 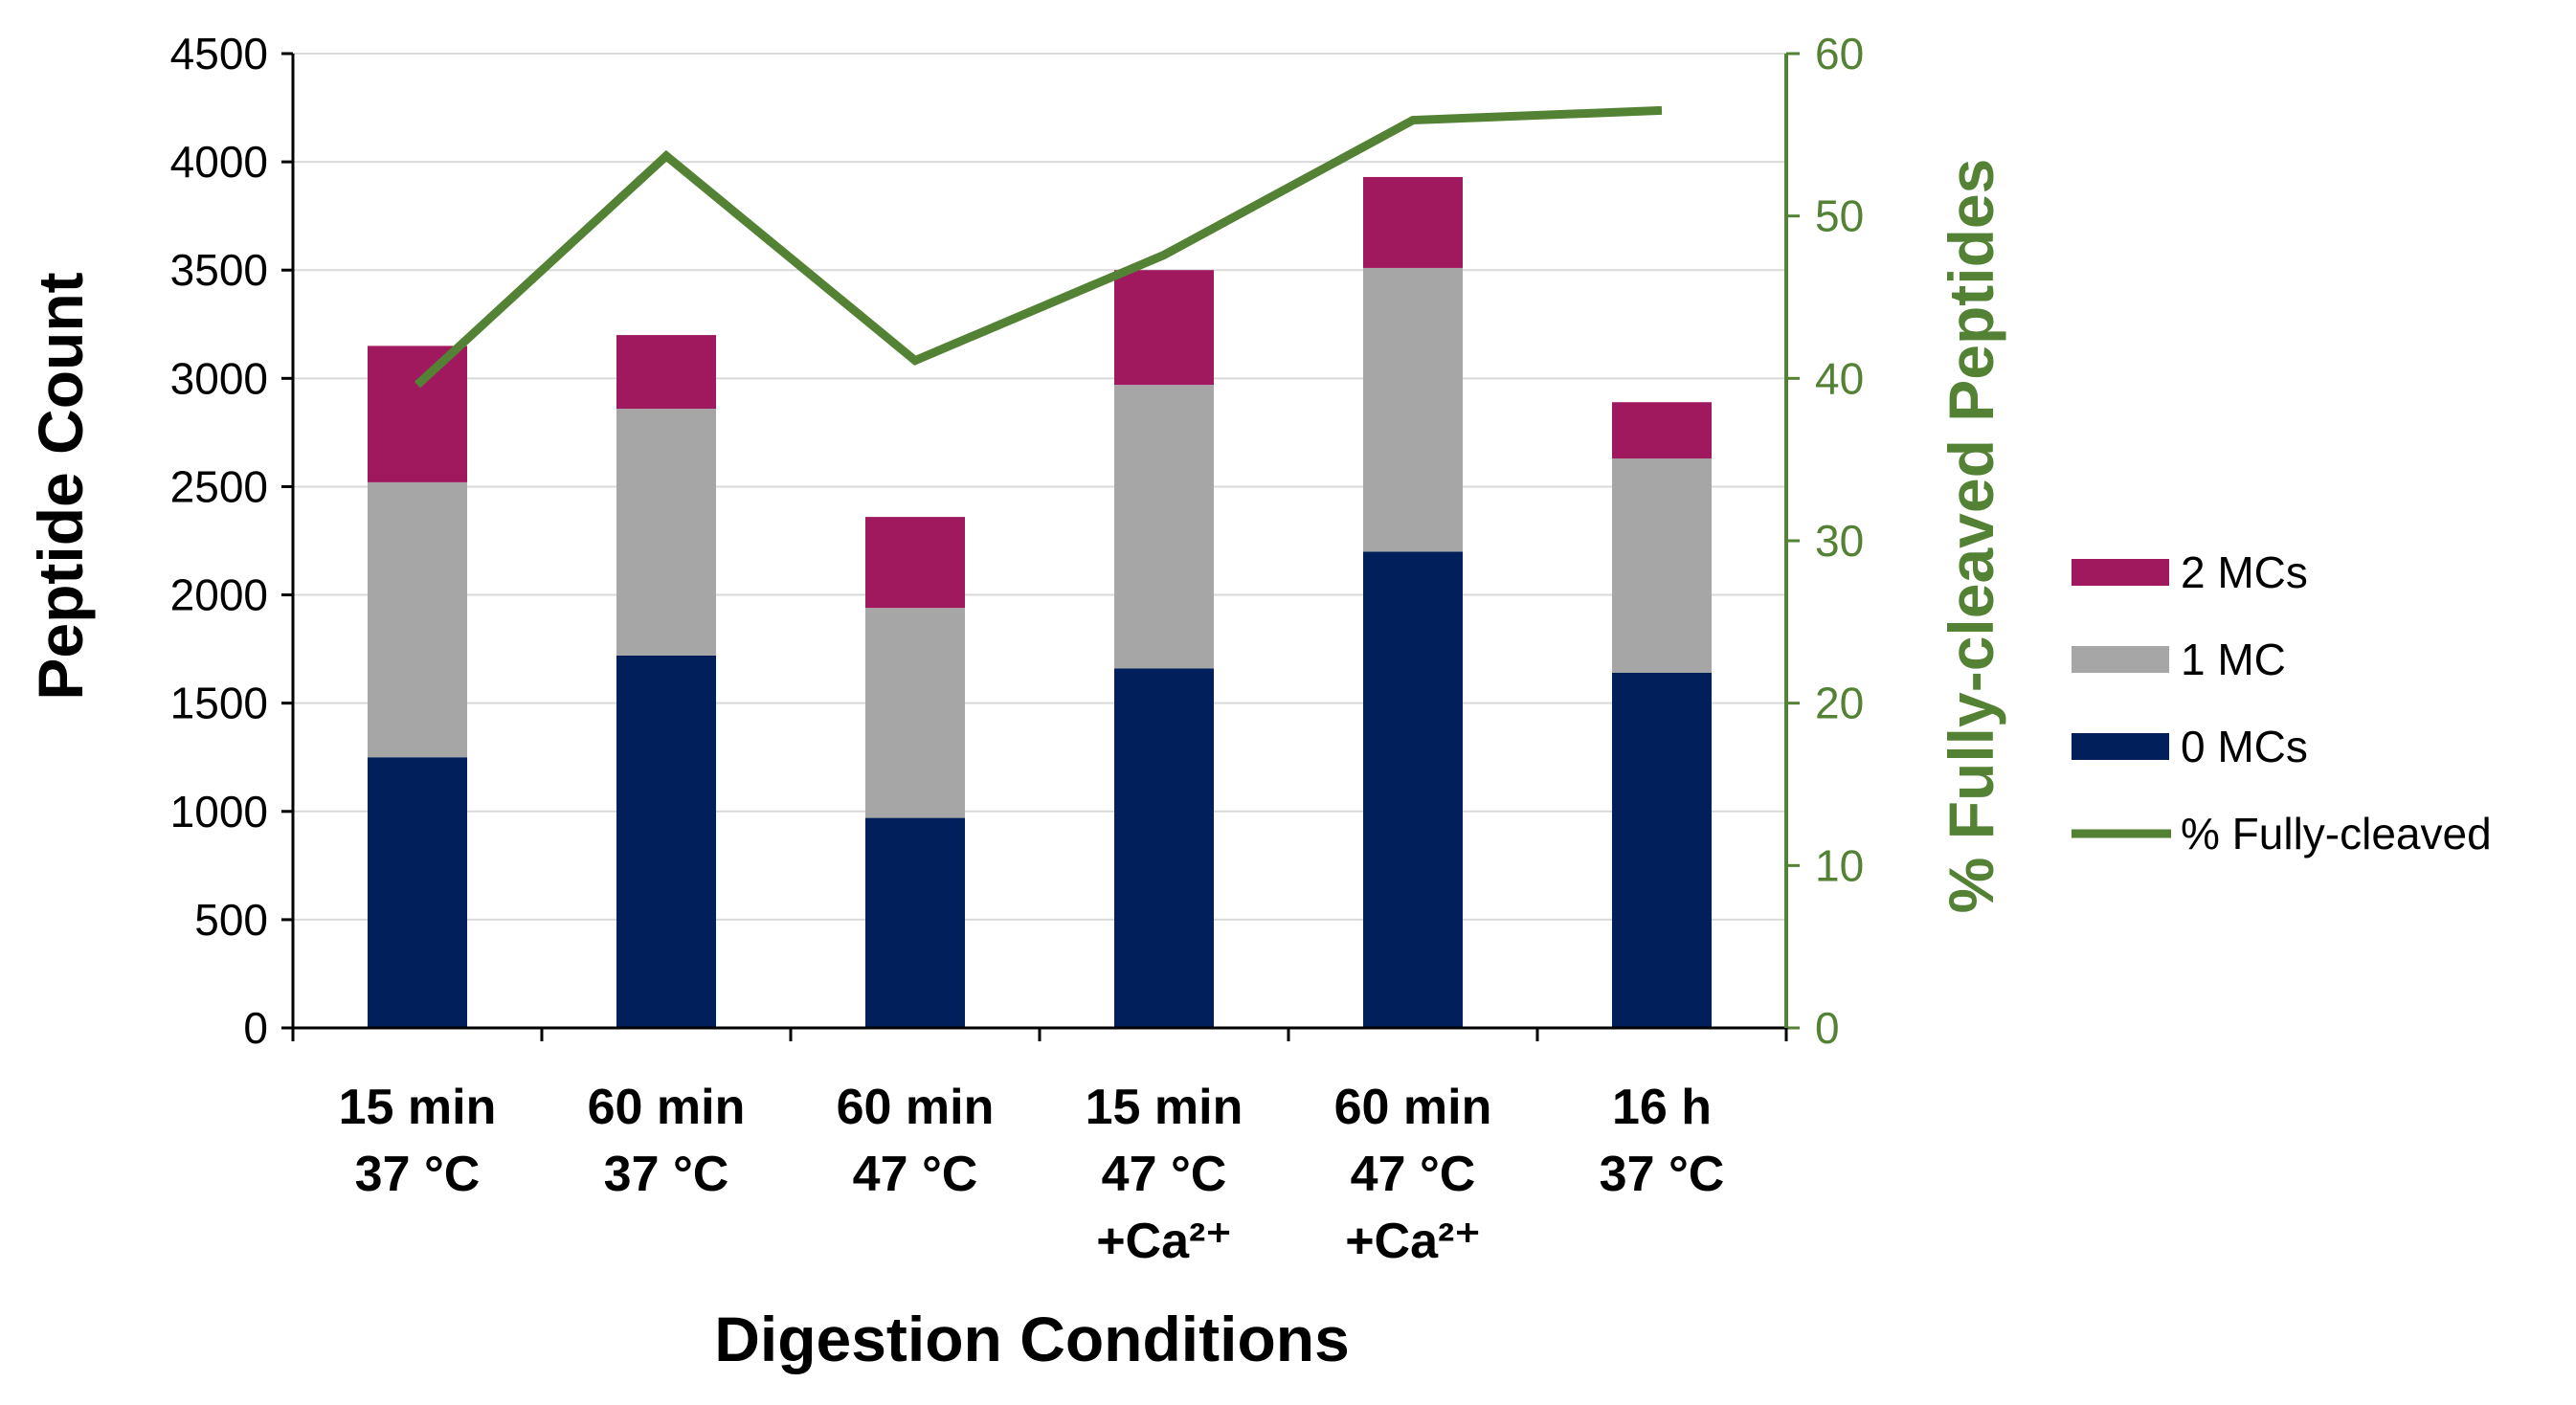 I want to click on y-tick-label: 1500, so click(x=219, y=704).